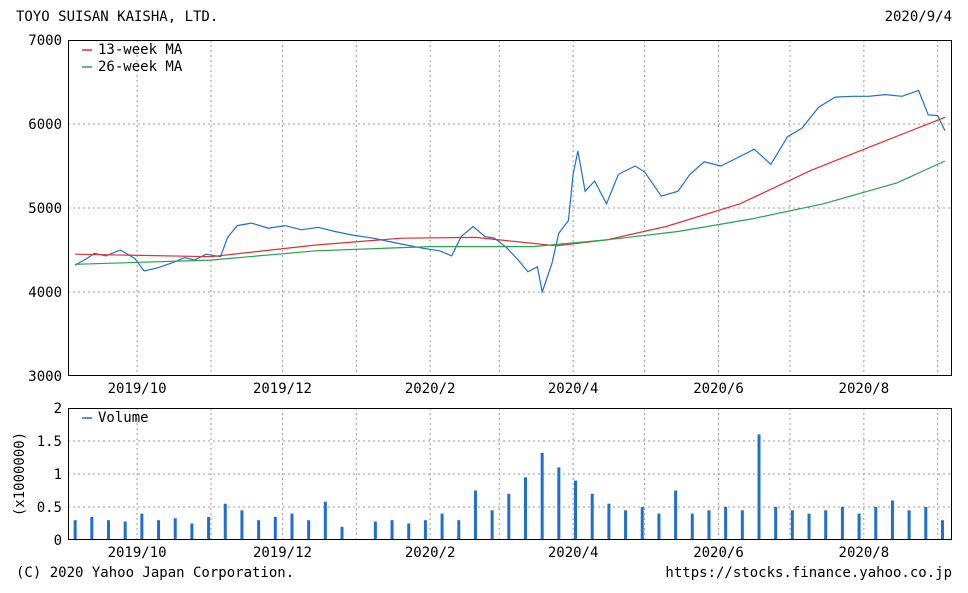 The width and height of the screenshot is (968, 593). I want to click on chart-date: 2020/9/4, so click(918, 17).